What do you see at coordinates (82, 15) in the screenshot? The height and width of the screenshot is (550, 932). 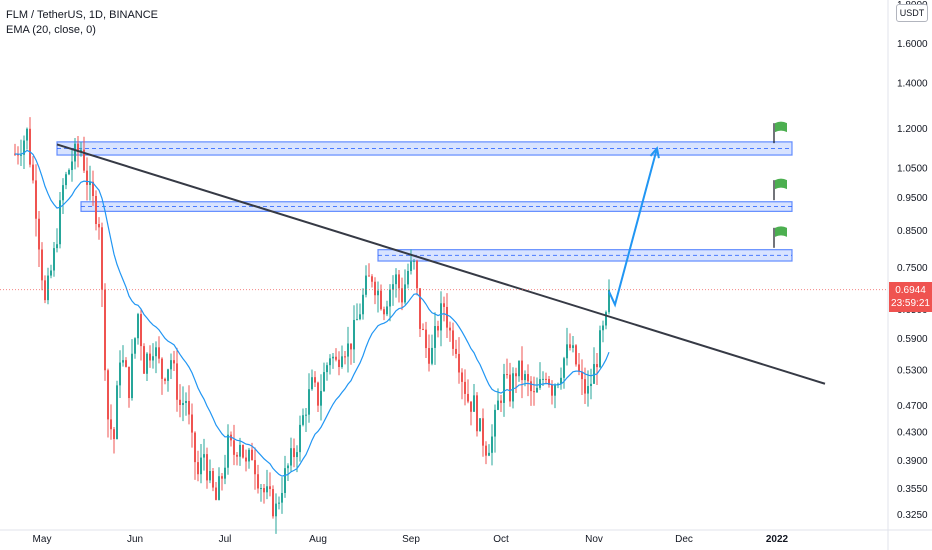 I see `symbol-title: FLM / TetherUS, 1D, BINANCE` at bounding box center [82, 15].